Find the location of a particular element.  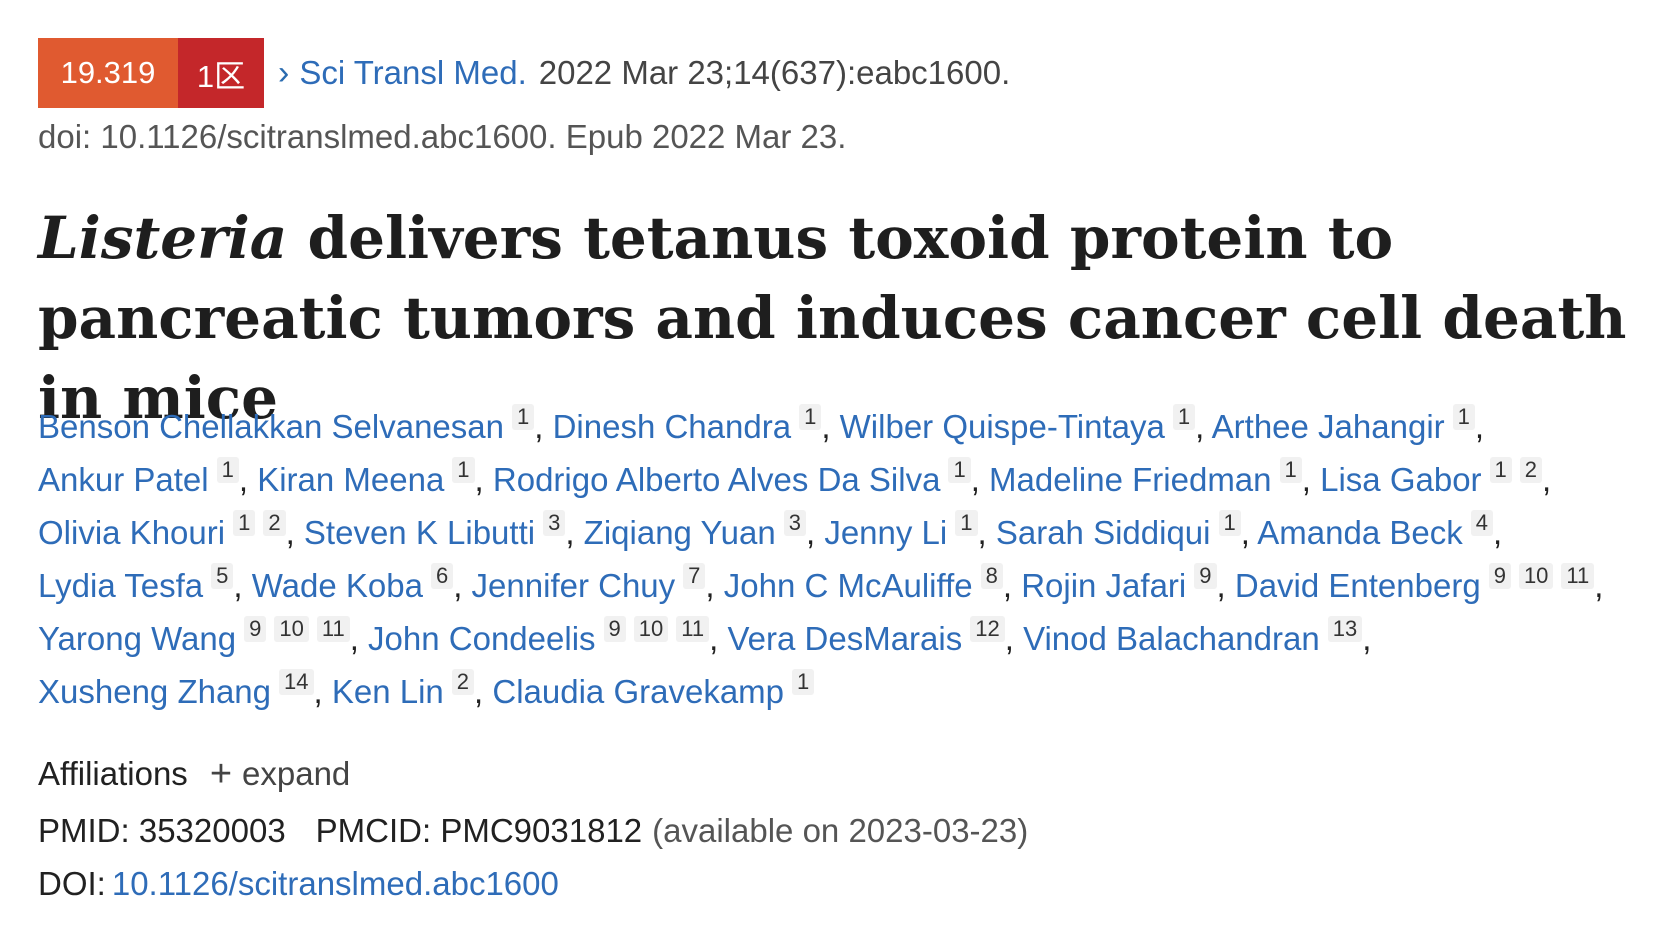

author-item: Ken Lin 2, is located at coordinates (407, 689).